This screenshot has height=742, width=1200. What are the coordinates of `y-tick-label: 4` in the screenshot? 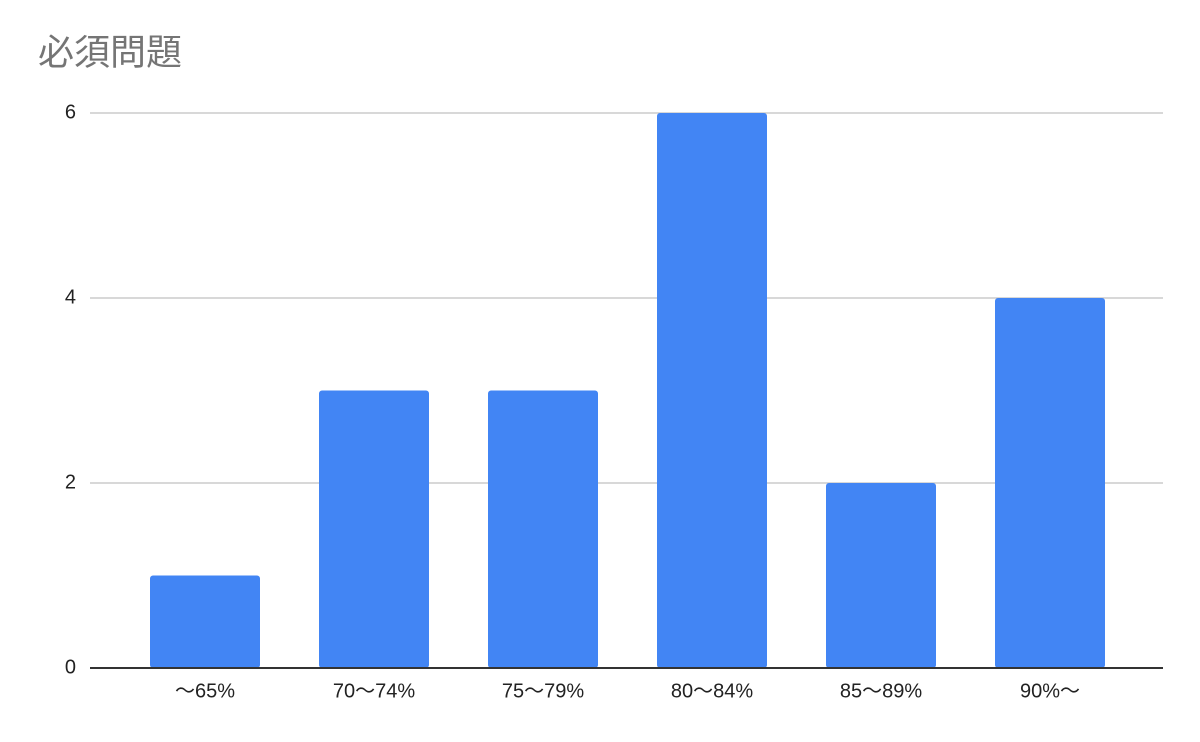 It's located at (70, 297).